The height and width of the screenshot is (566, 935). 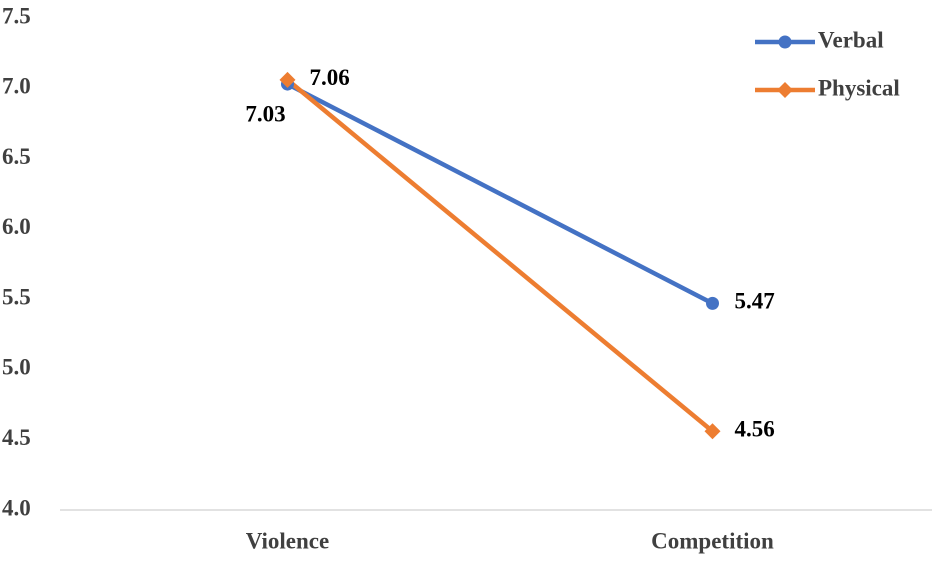 I want to click on y-tick-label: 7.0, so click(x=16, y=86).